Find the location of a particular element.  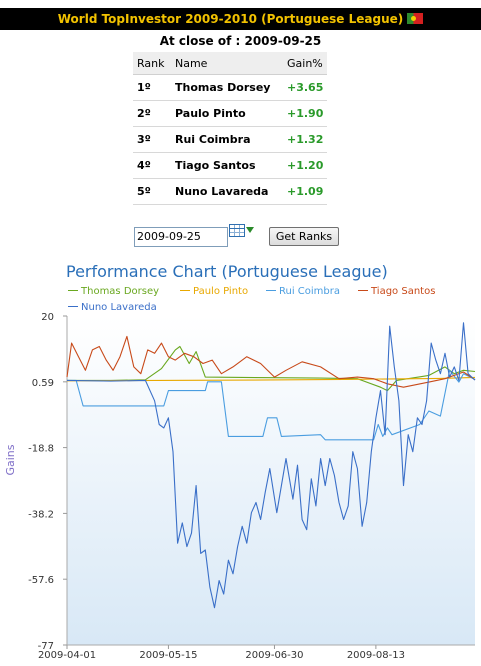

name-cell: Nuno Lavareda is located at coordinates (227, 191).